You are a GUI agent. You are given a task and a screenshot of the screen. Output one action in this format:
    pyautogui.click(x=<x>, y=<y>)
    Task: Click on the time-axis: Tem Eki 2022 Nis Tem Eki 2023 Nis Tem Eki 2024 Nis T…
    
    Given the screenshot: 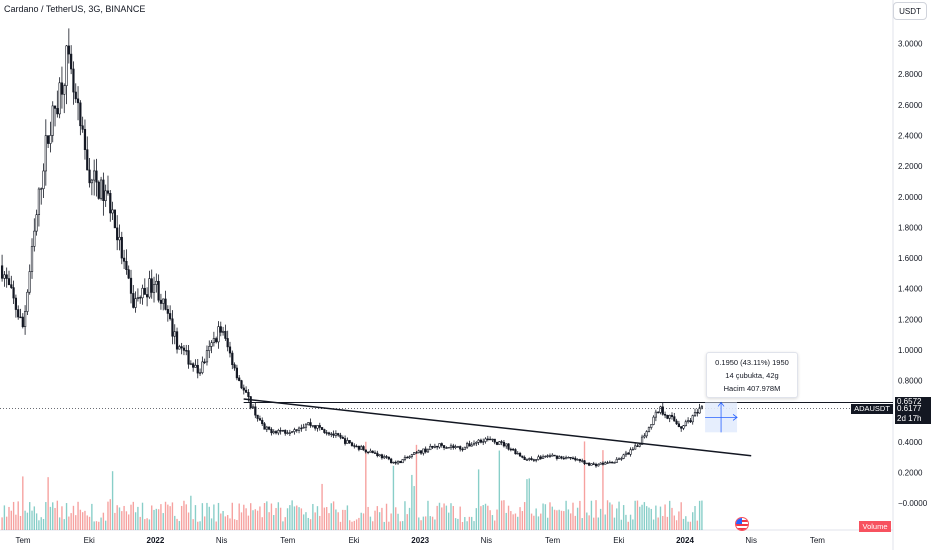 What is the action you would take?
    pyautogui.click(x=420, y=540)
    